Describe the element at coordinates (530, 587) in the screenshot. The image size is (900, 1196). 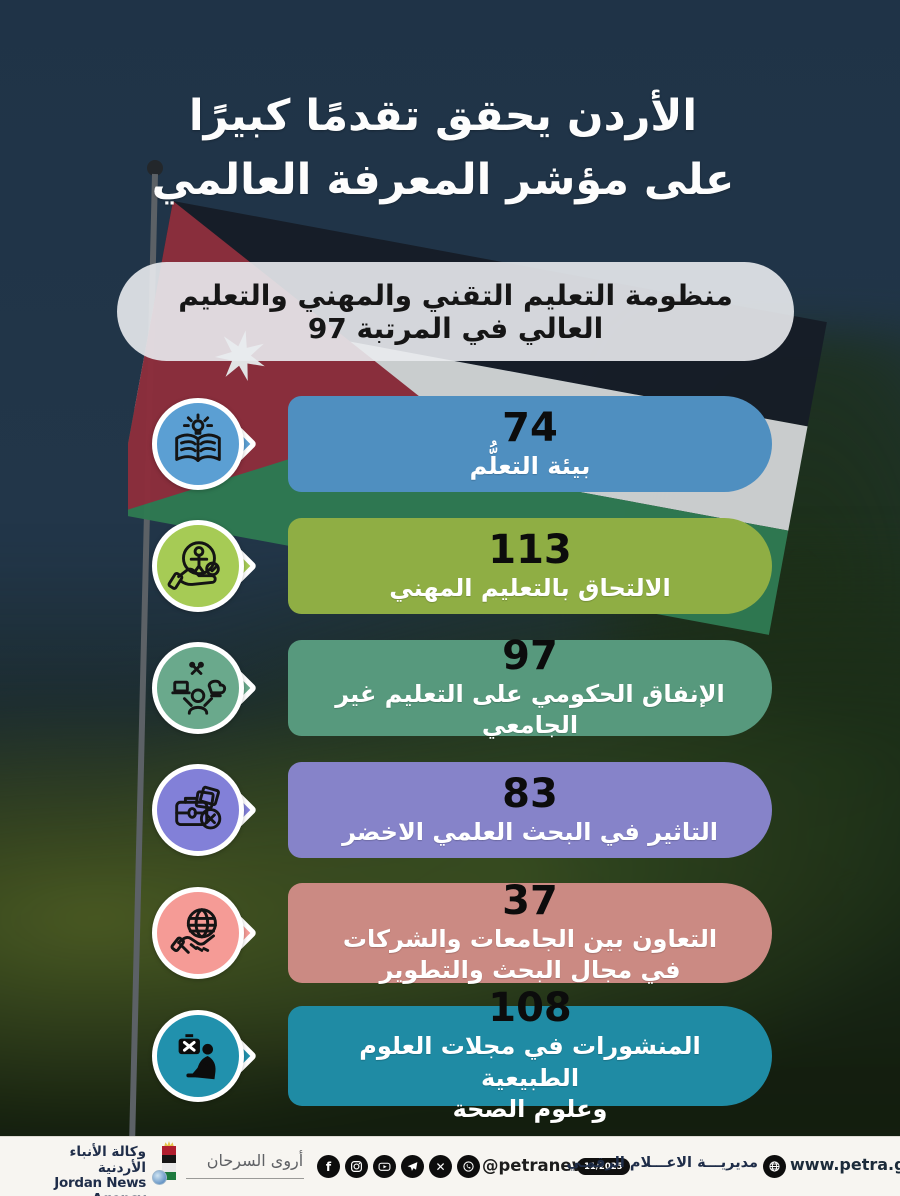
I see `indicator-label: الالتحاق بالتعليم المهني` at that location.